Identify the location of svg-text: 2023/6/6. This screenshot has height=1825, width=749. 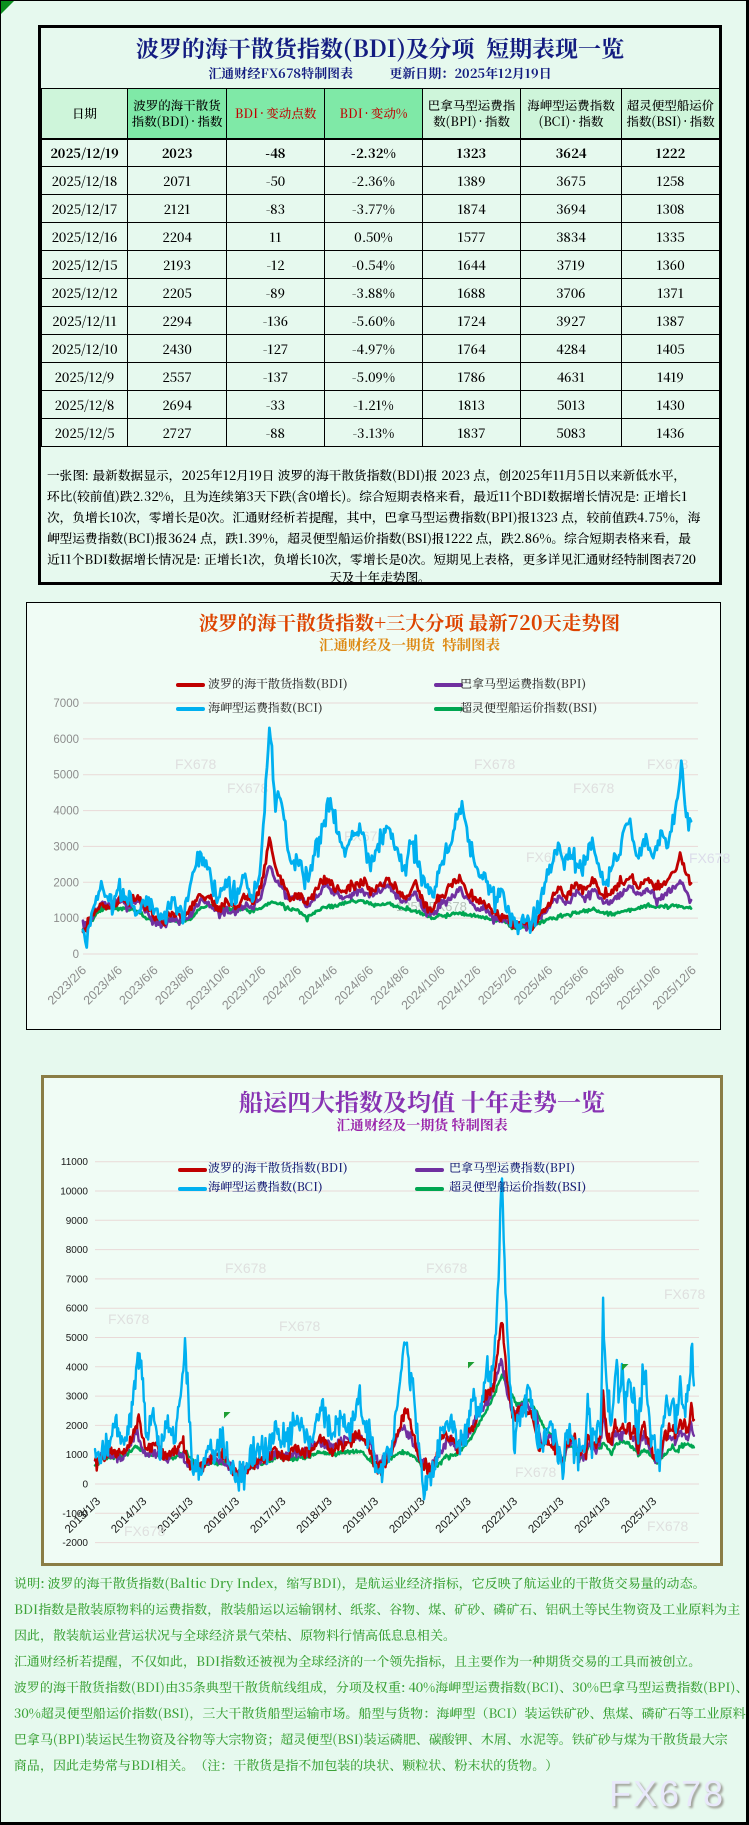
(139, 985).